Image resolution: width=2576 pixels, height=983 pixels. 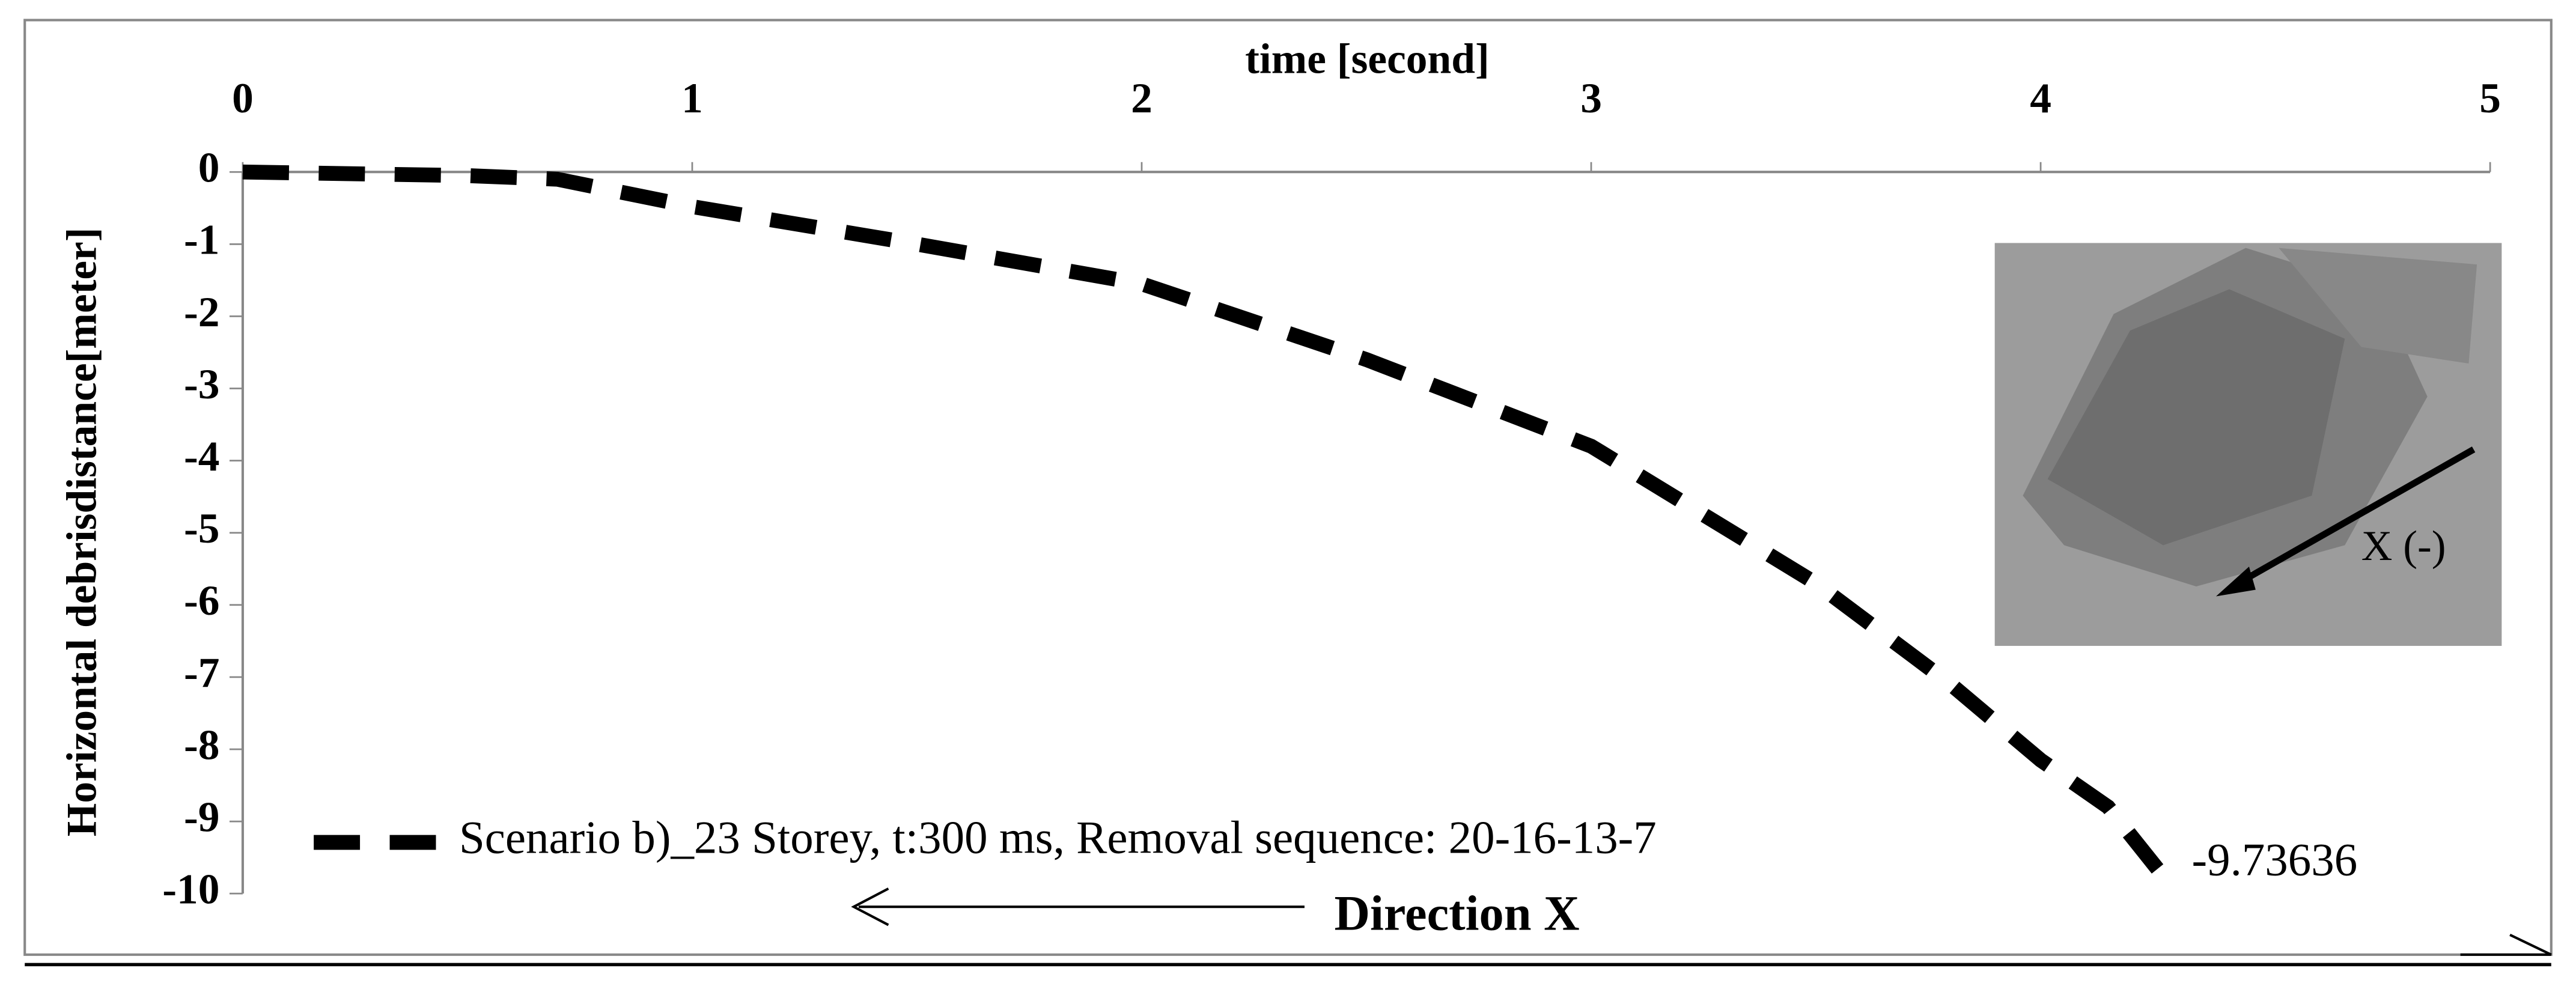 What do you see at coordinates (2530, 945) in the screenshot?
I see `corner-mark` at bounding box center [2530, 945].